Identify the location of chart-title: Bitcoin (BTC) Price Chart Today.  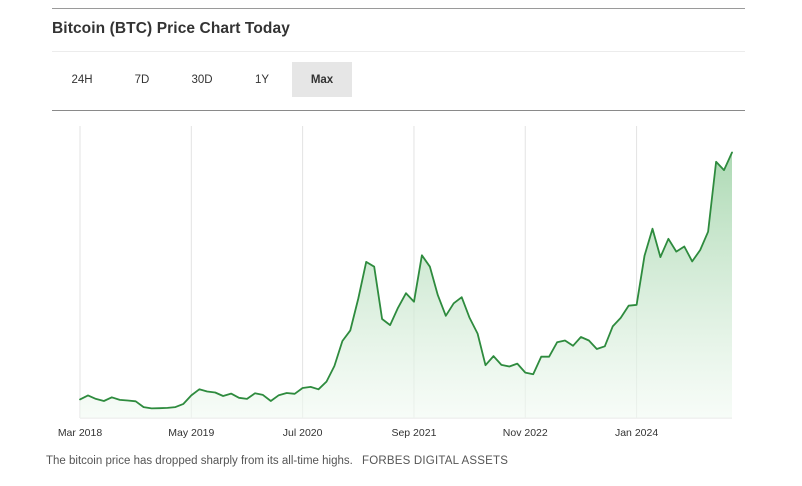
(171, 28).